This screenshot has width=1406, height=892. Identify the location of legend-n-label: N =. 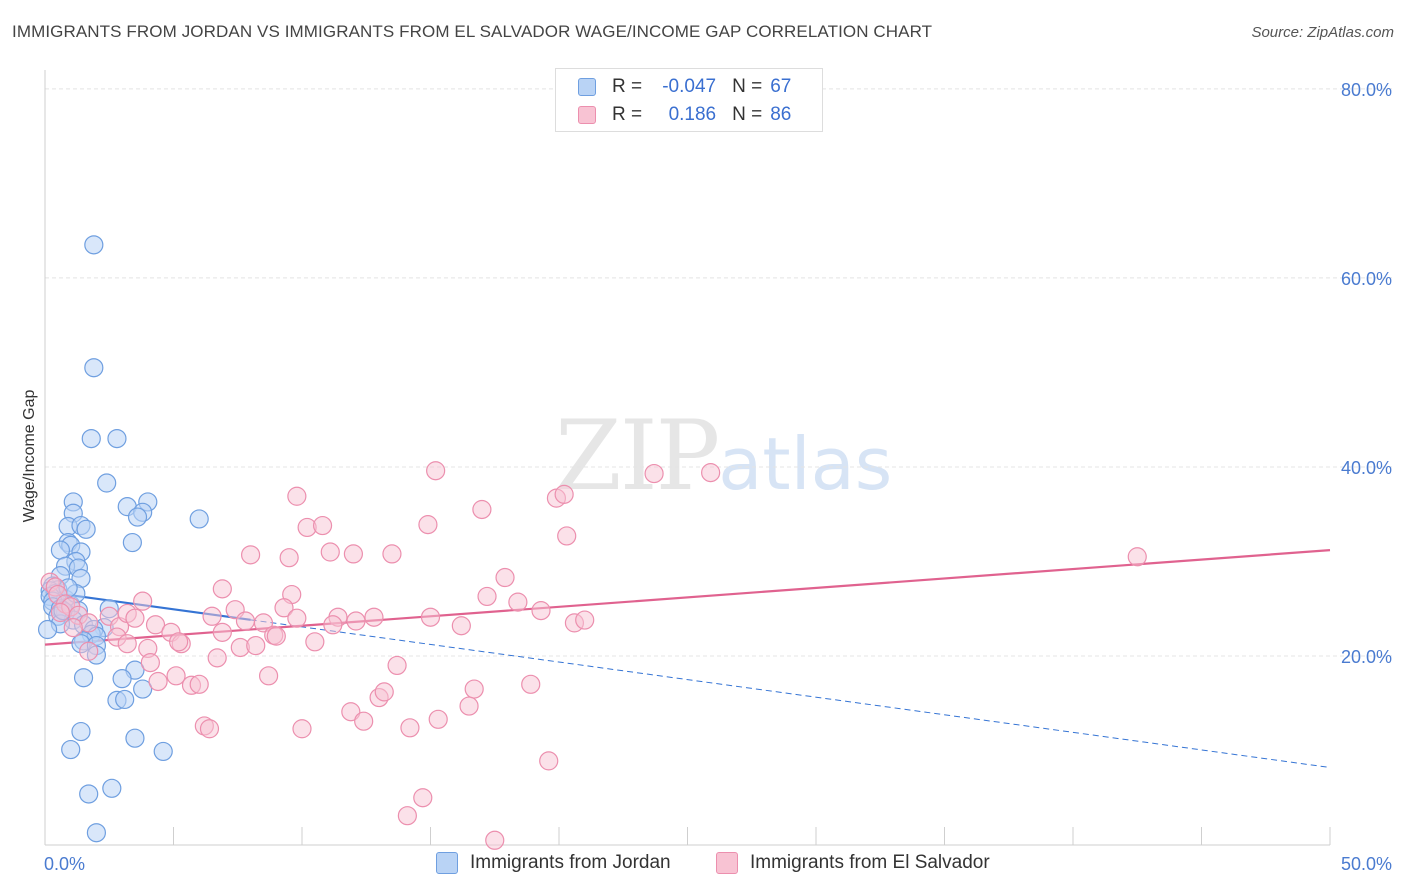
(747, 114).